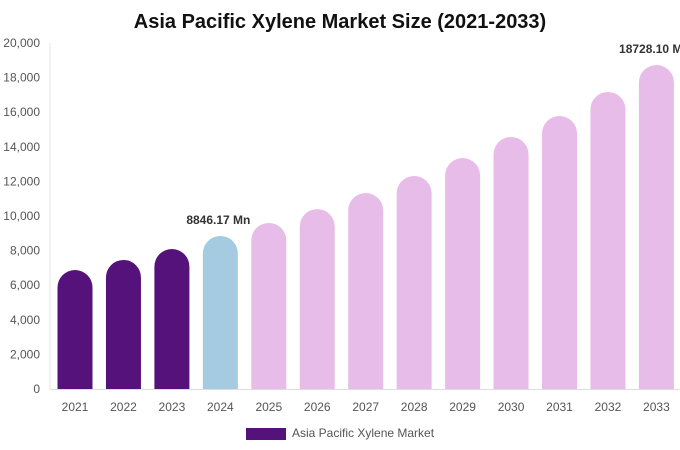  Describe the element at coordinates (21, 147) in the screenshot. I see `y-tick-label: 14,000` at that location.